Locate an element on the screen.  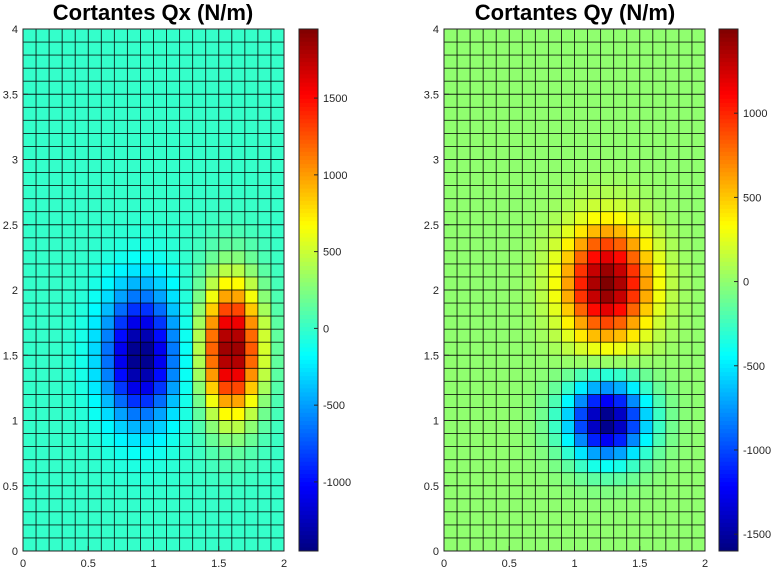
colorbar-tick-label: -500 is located at coordinates (754, 367).